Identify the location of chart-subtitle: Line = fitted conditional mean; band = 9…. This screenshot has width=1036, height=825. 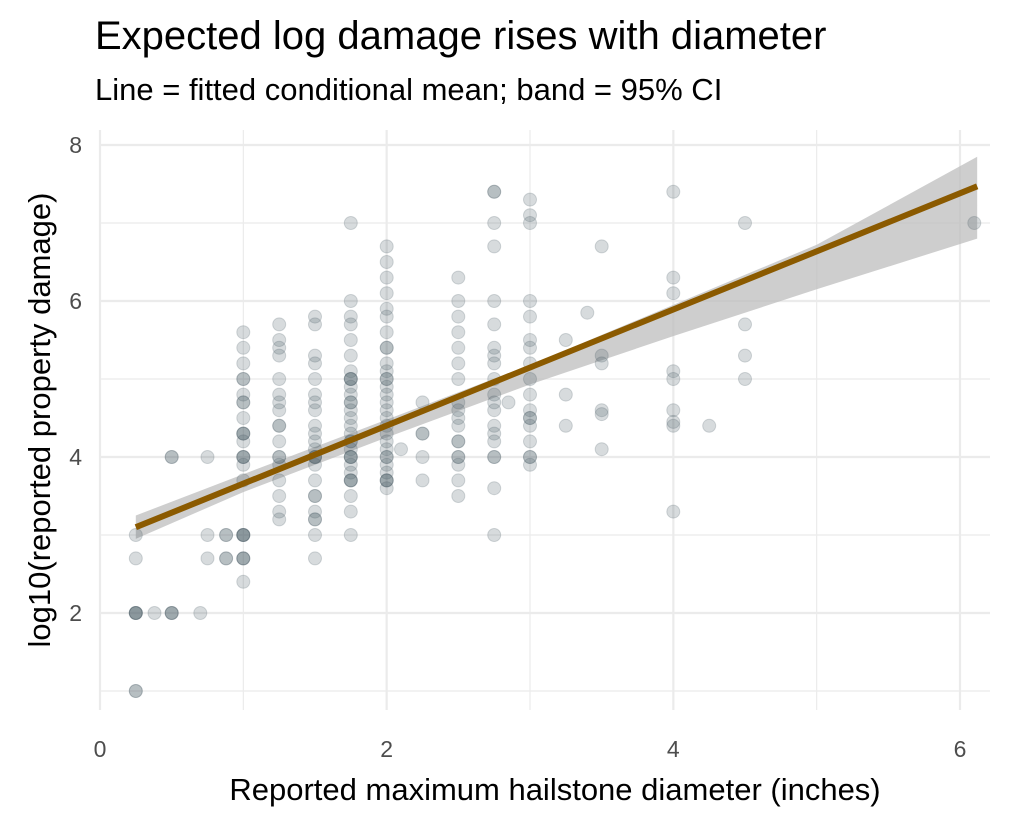
(409, 89).